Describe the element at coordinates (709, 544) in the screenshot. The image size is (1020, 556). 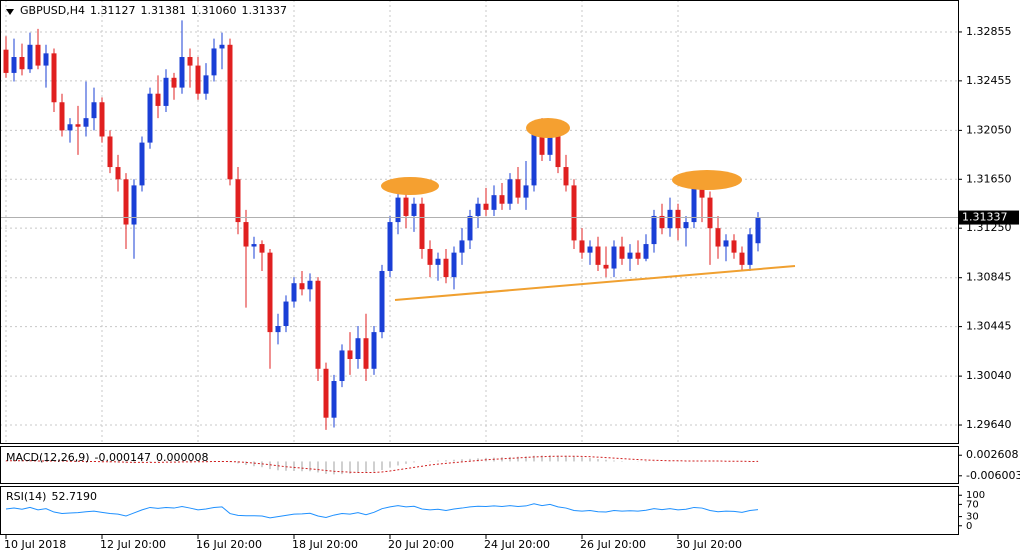
I see `x-tick-label: 30 Jul 20:00` at that location.